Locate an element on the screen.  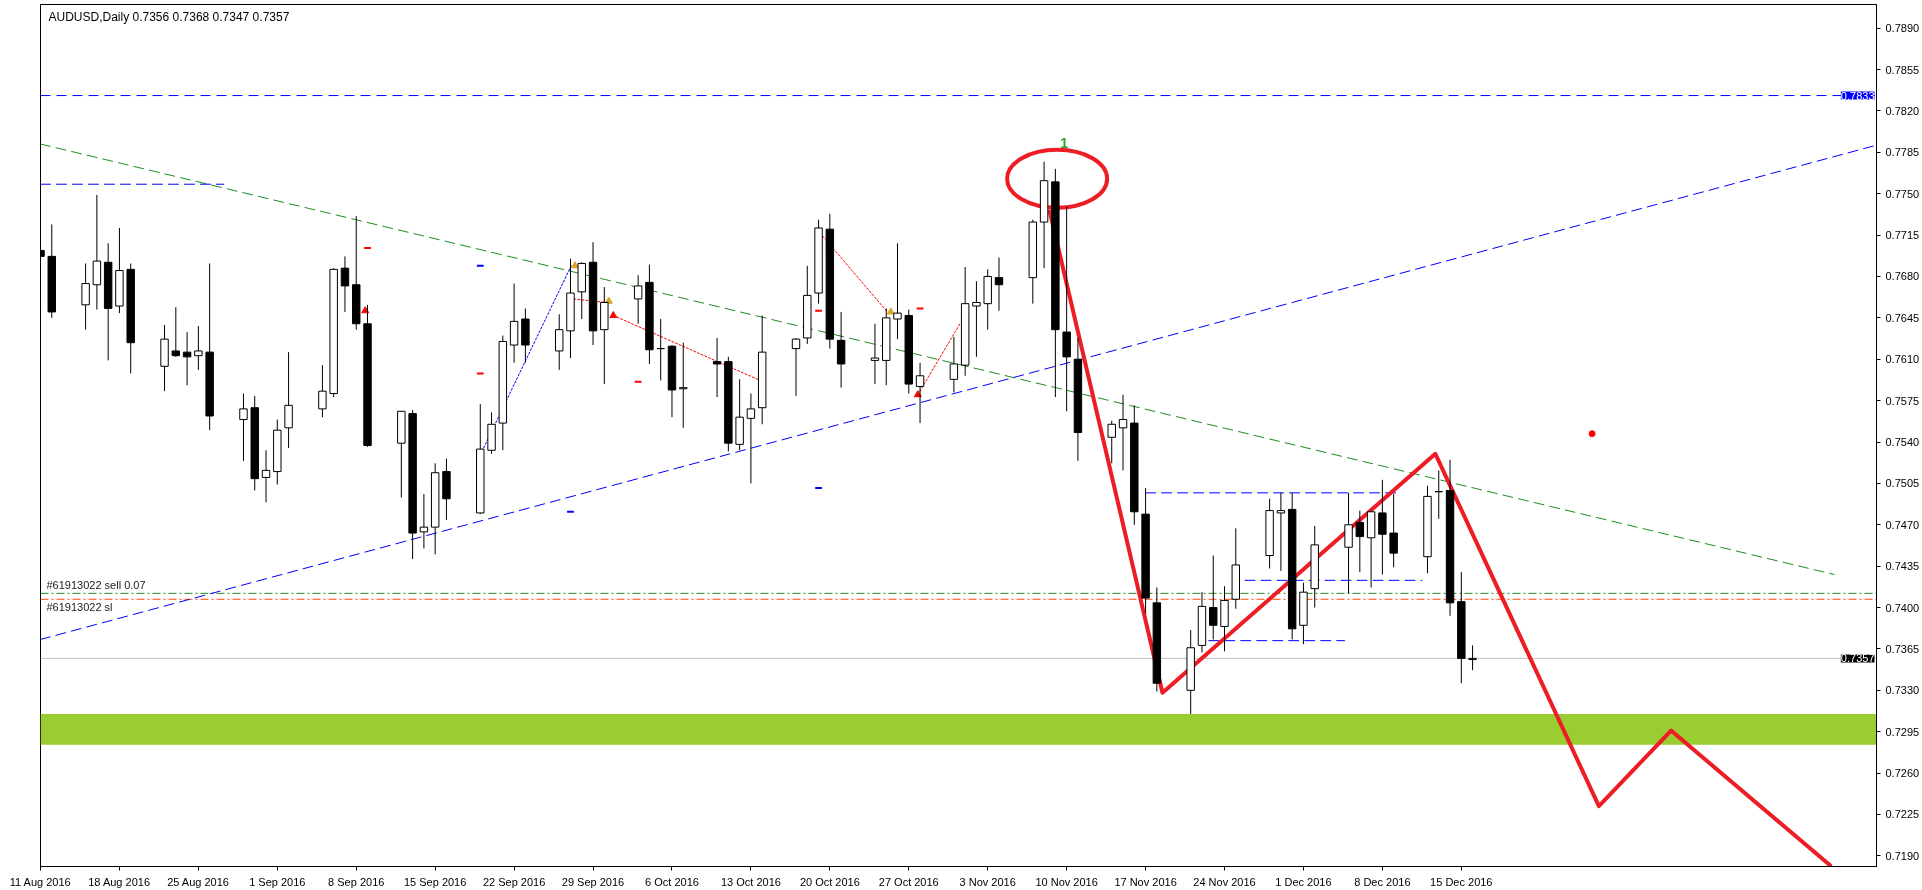
y-tick-label: 0.7190 is located at coordinates (1902, 855).